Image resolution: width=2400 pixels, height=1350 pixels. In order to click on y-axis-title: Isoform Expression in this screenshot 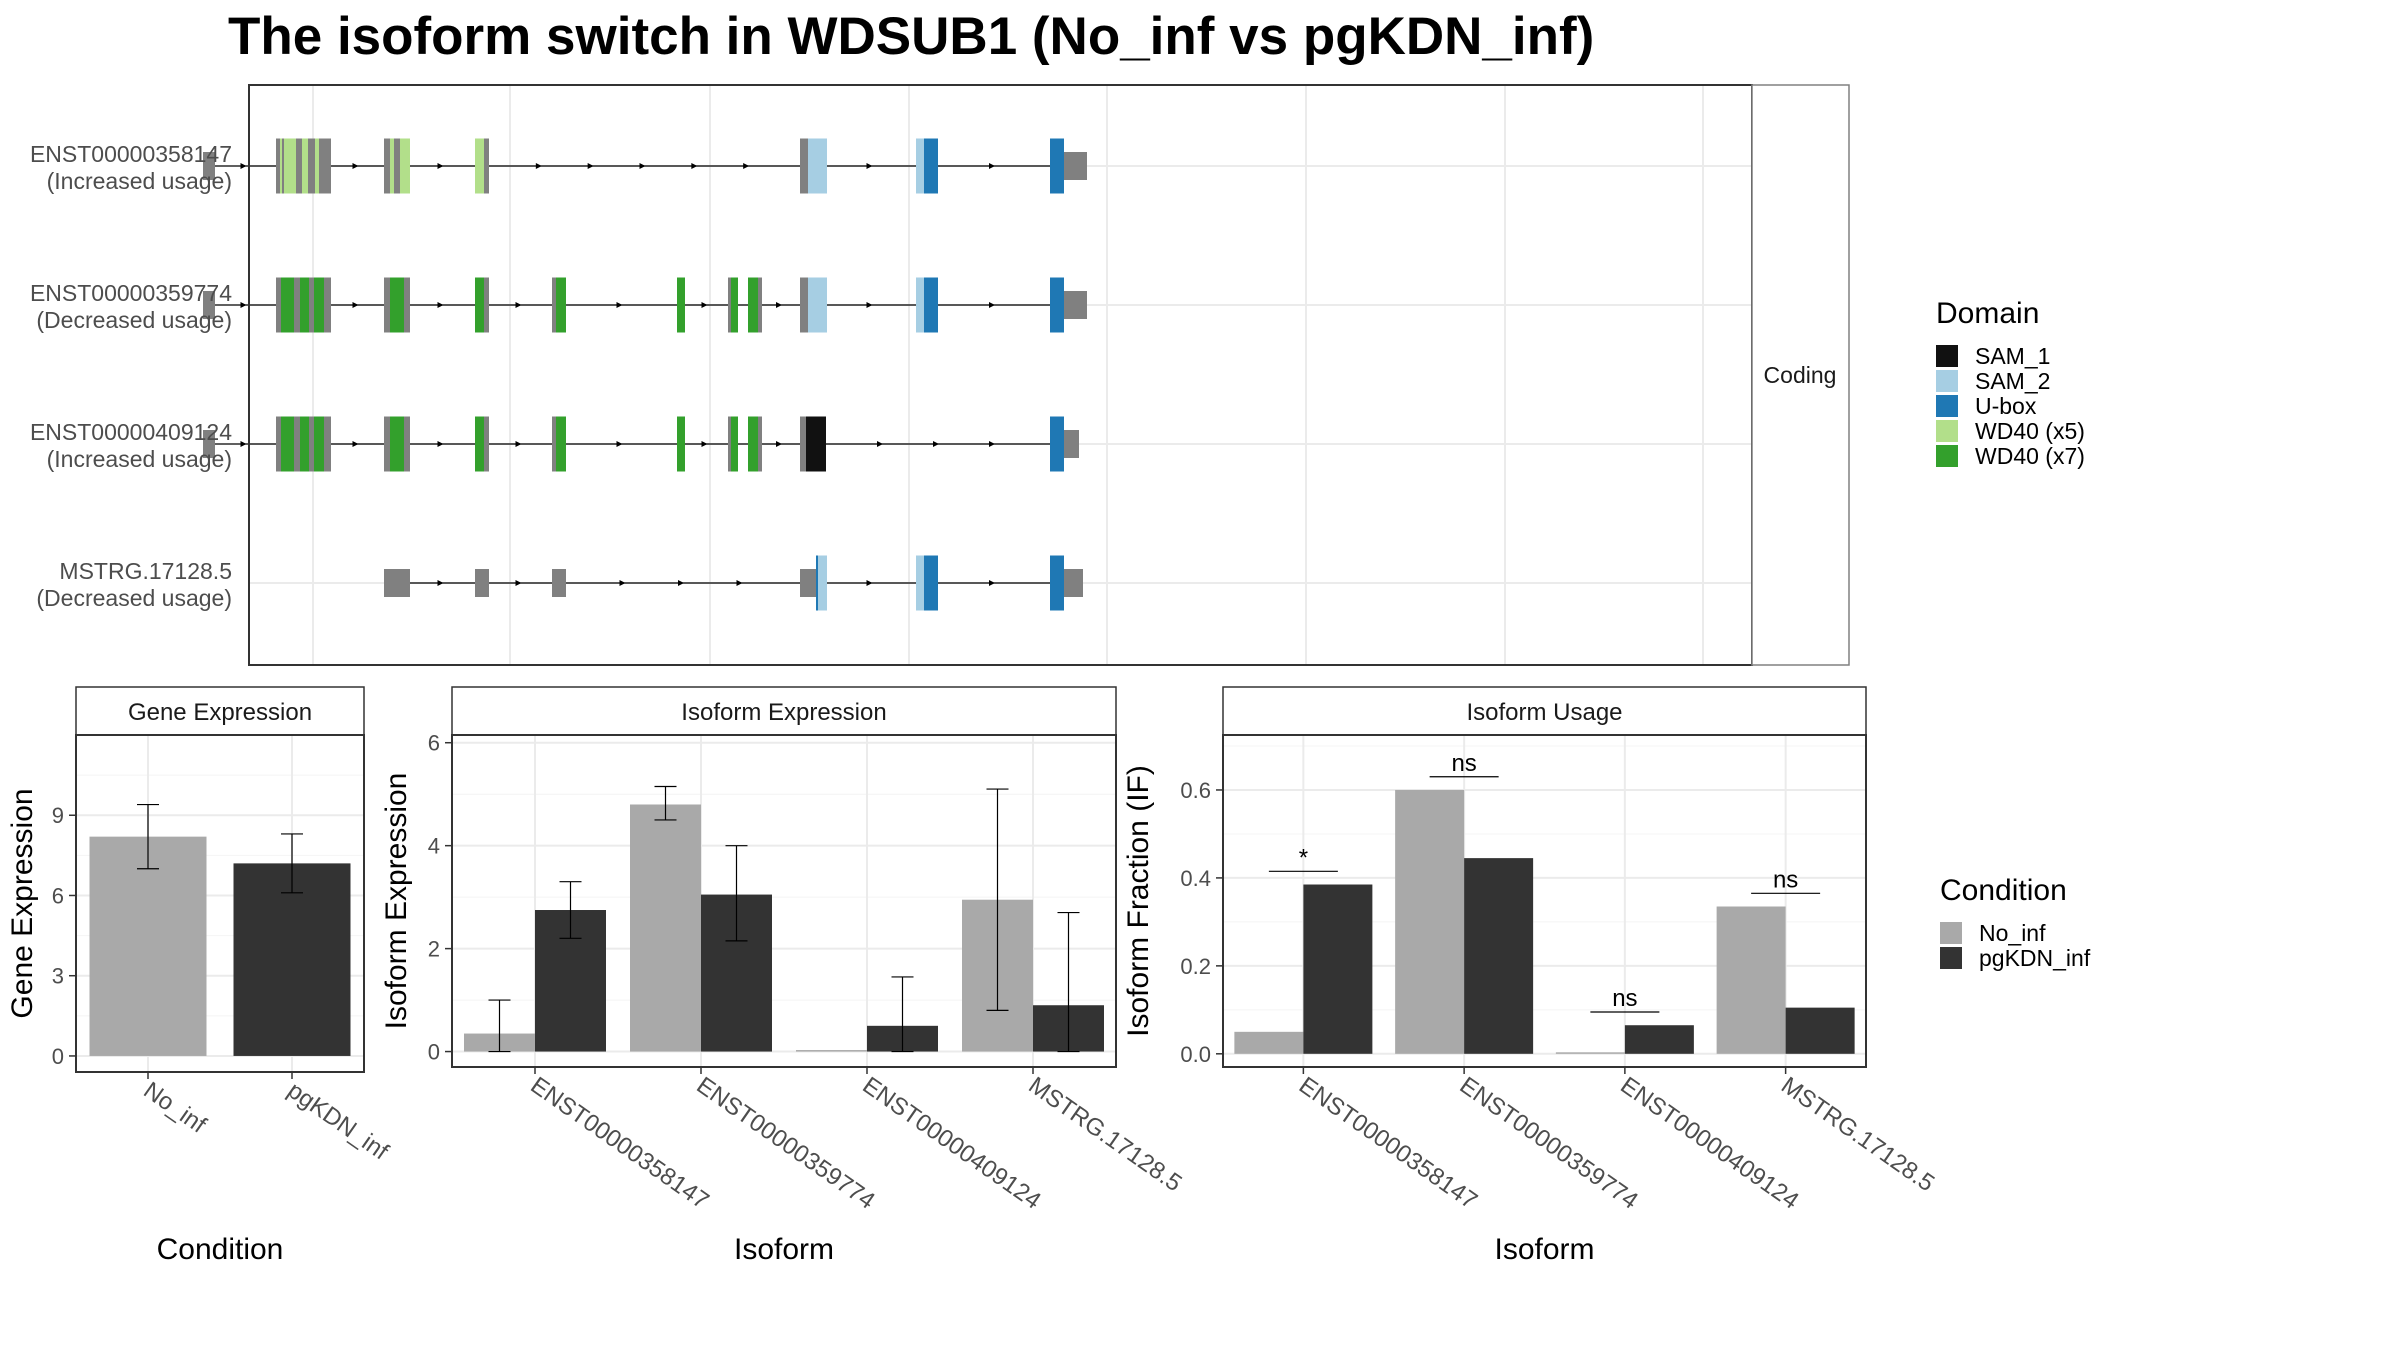, I will do `click(396, 901)`.